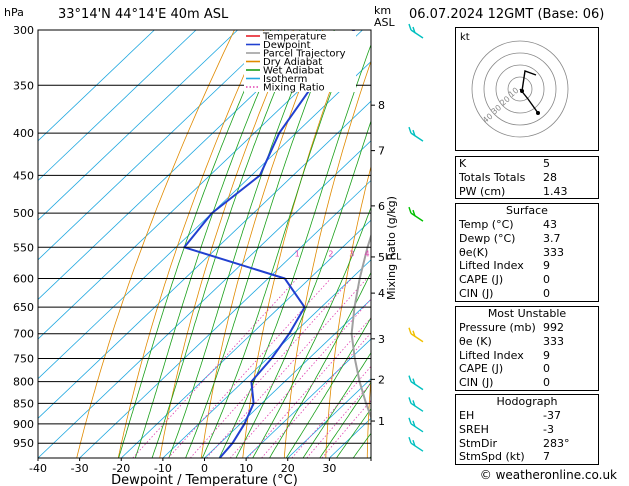  What do you see at coordinates (23, 403) in the screenshot?
I see `pressure-tick-label: 850` at bounding box center [23, 403].